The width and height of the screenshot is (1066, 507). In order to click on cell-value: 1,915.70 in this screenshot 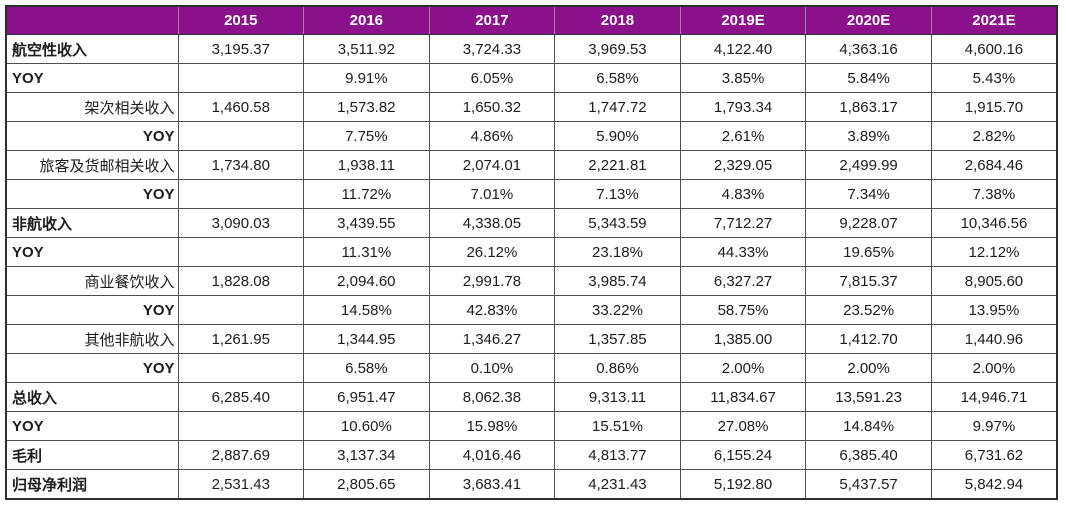, I will do `click(994, 107)`.